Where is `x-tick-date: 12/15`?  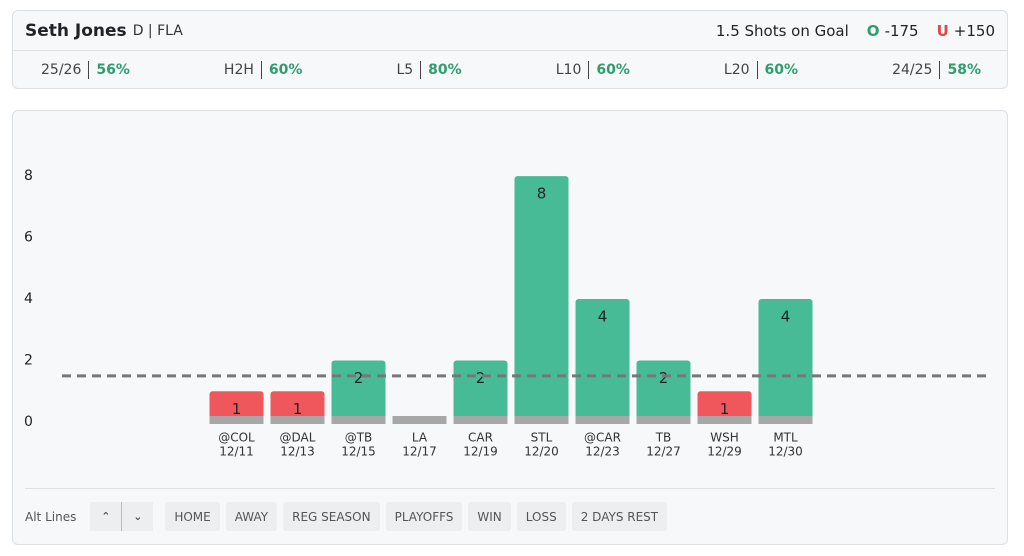 x-tick-date: 12/15 is located at coordinates (358, 452).